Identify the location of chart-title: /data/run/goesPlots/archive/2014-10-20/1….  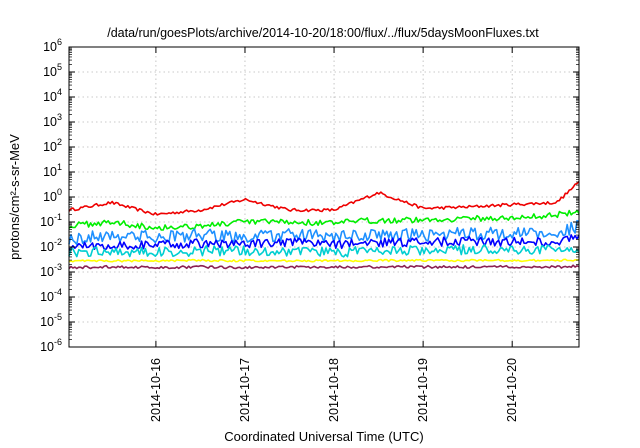
(323, 33).